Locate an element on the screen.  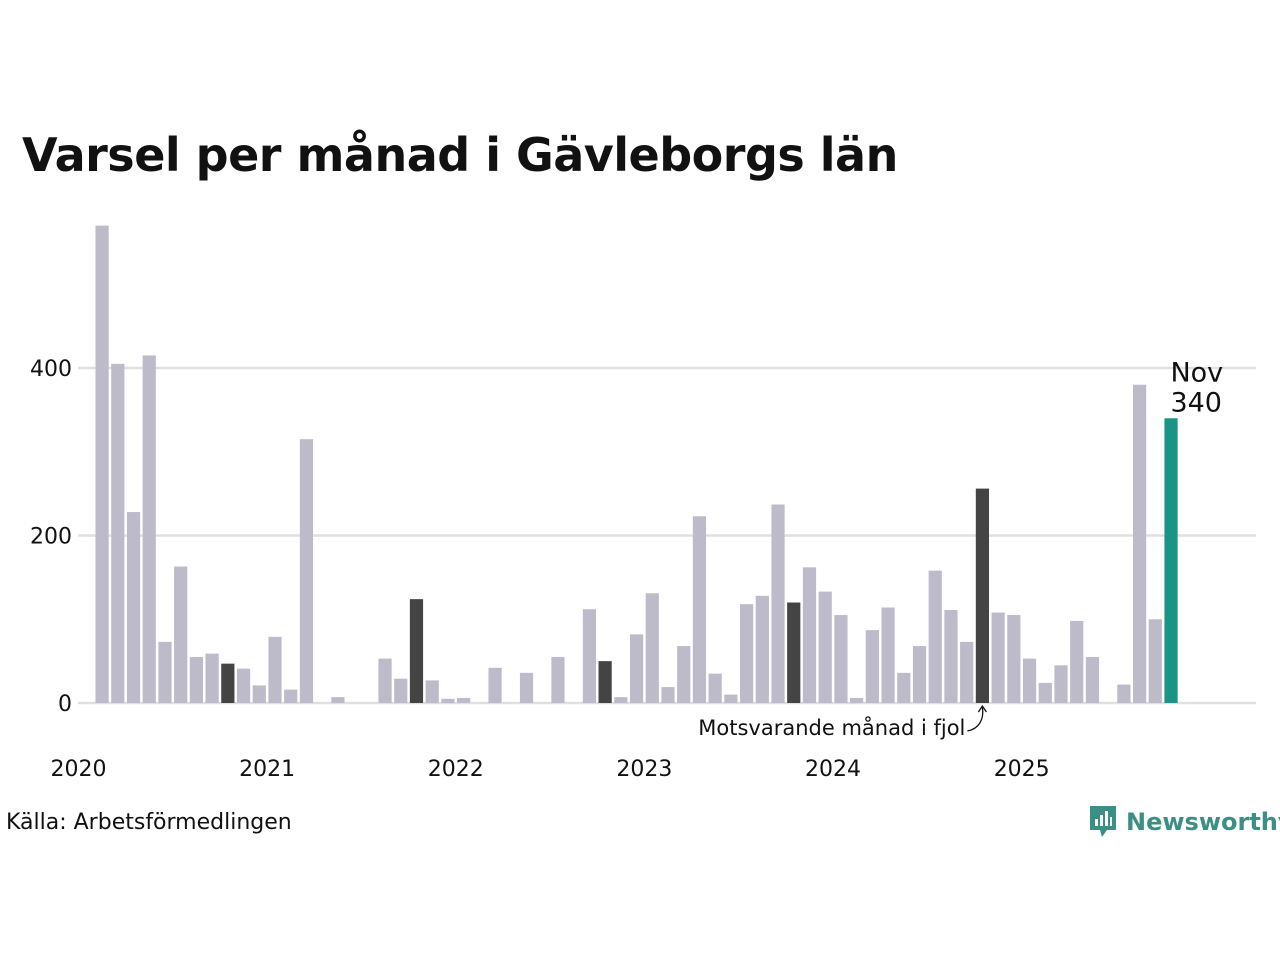
current-month-label: Nov is located at coordinates (1196, 372).